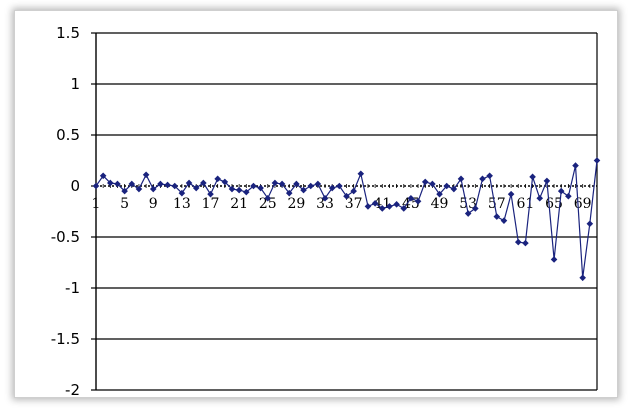  I want to click on x-tick-label: 17, so click(211, 204).